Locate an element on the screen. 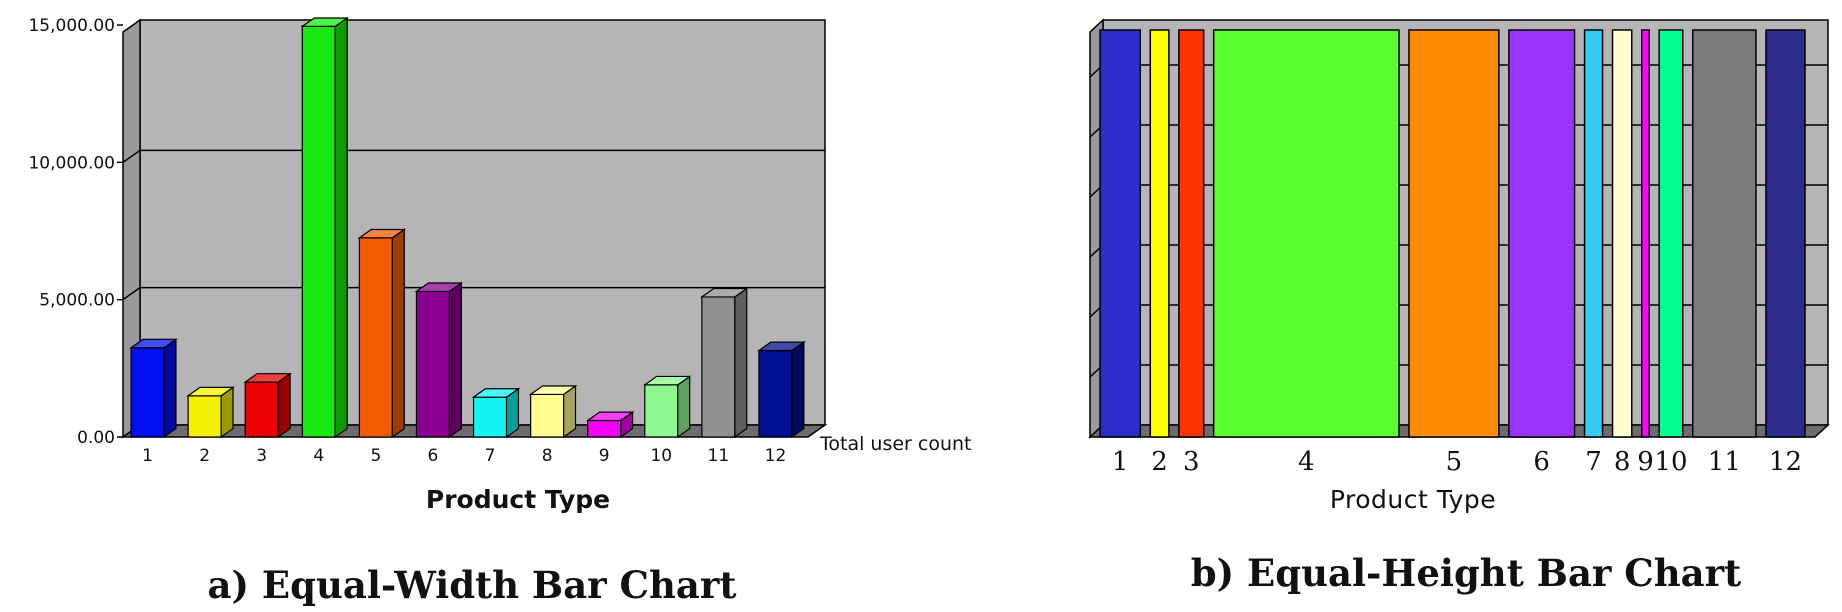 The image size is (1842, 612). y-tick-label: 0.00 is located at coordinates (96, 438).